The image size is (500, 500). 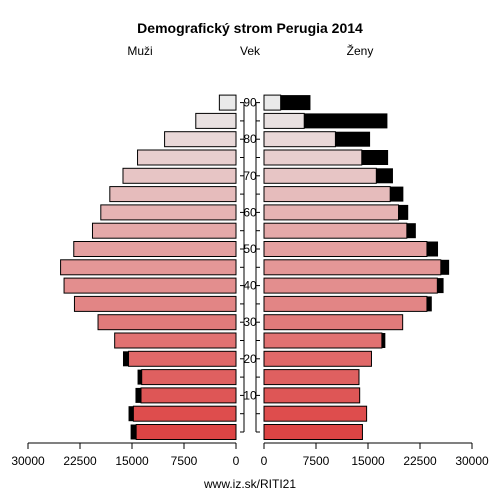 I want to click on age-tick-label: 50, so click(x=250, y=249).